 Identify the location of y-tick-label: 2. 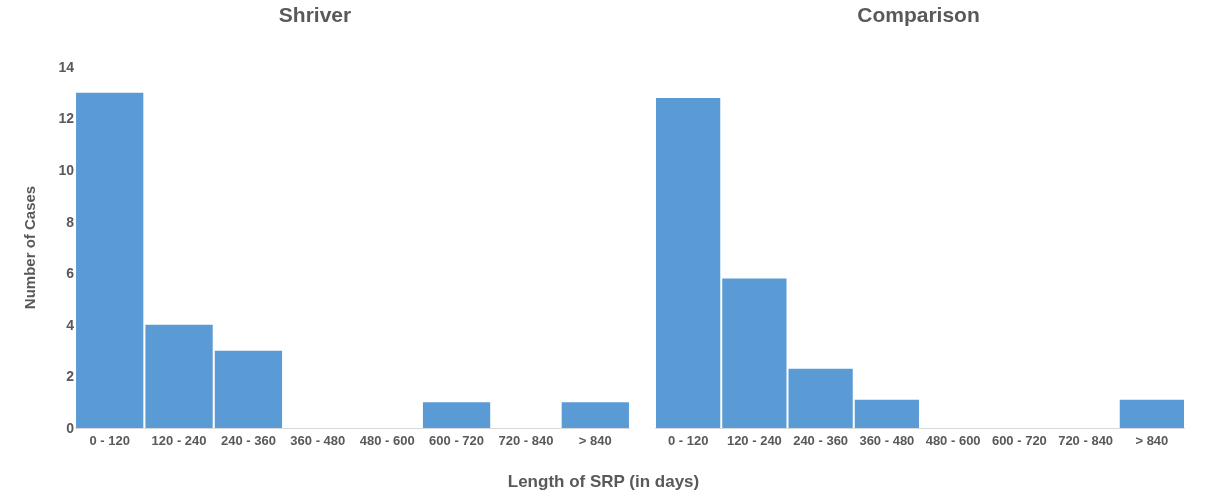
(70, 376).